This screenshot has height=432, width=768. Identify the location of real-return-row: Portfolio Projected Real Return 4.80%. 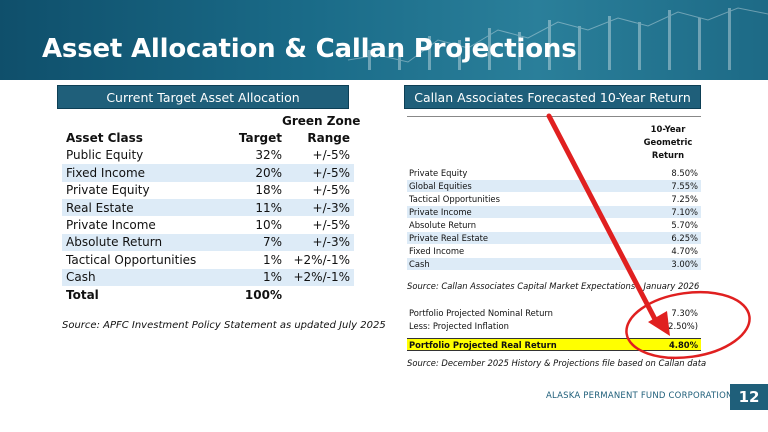
(554, 344).